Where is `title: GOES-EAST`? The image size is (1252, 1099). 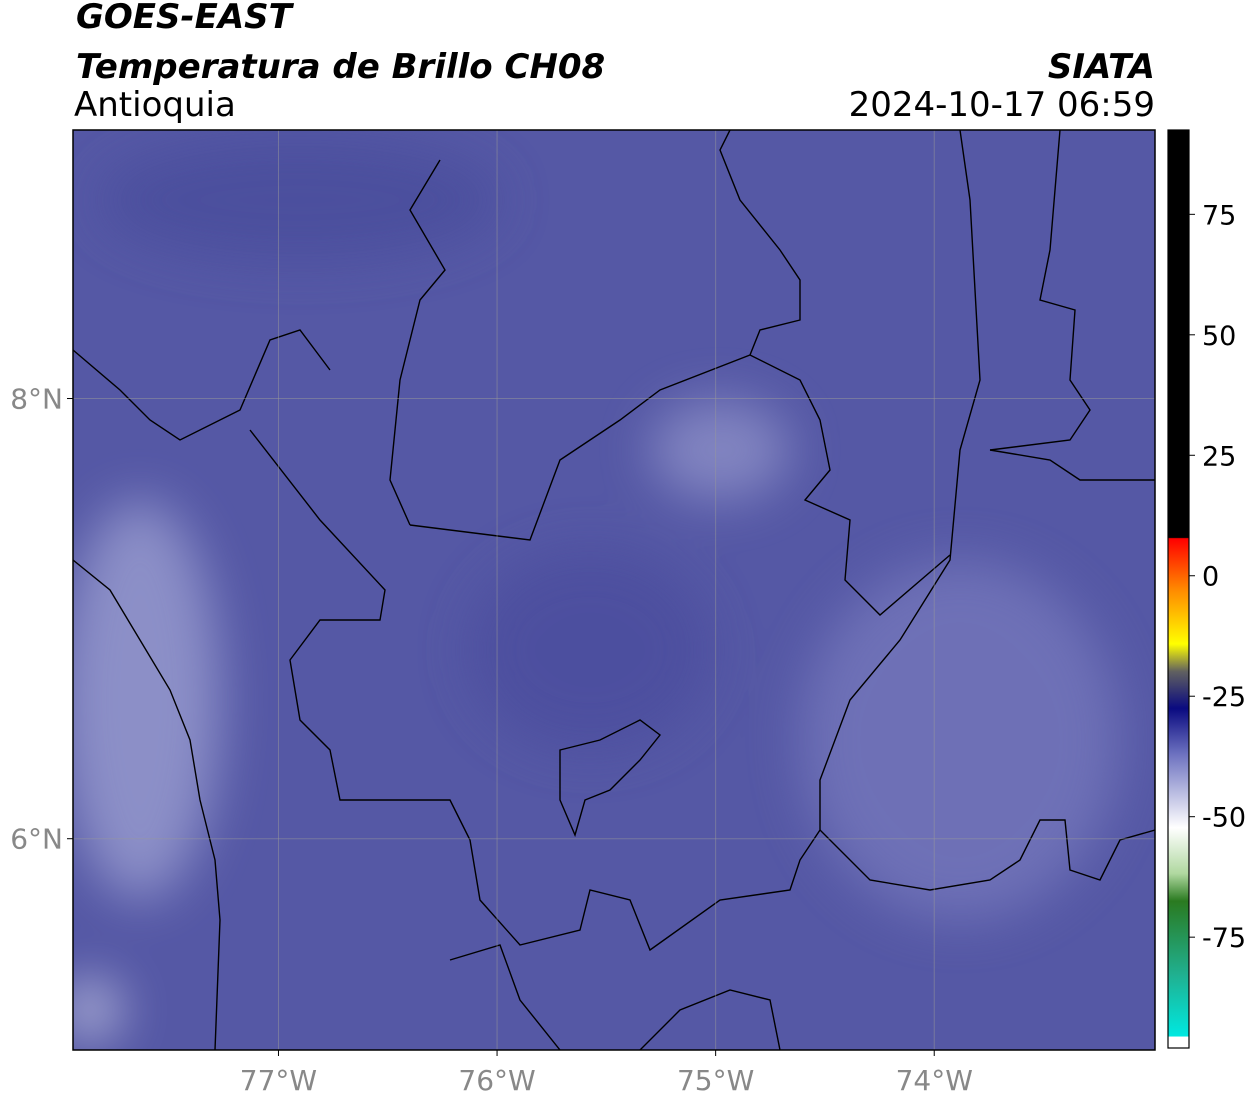 title: GOES-EAST is located at coordinates (185, 18).